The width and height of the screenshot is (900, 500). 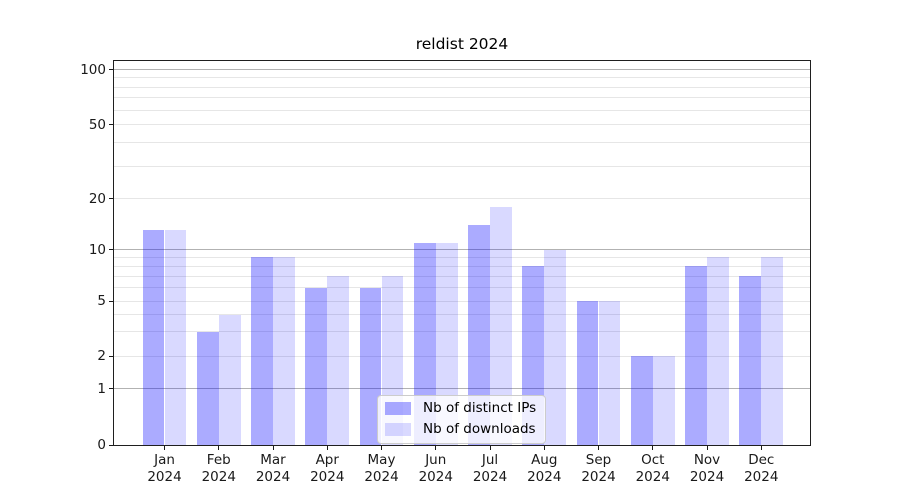 What do you see at coordinates (436, 460) in the screenshot?
I see `x-tick-month: Jun` at bounding box center [436, 460].